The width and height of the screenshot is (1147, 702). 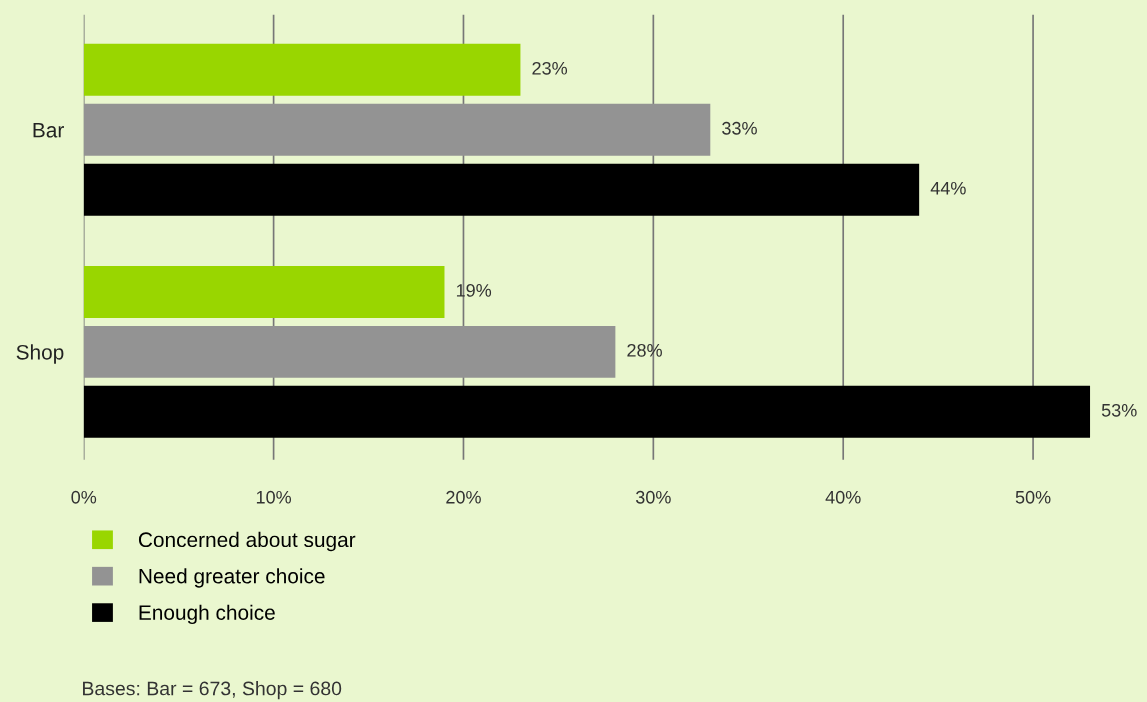 What do you see at coordinates (274, 497) in the screenshot?
I see `x-tick-label: 10%` at bounding box center [274, 497].